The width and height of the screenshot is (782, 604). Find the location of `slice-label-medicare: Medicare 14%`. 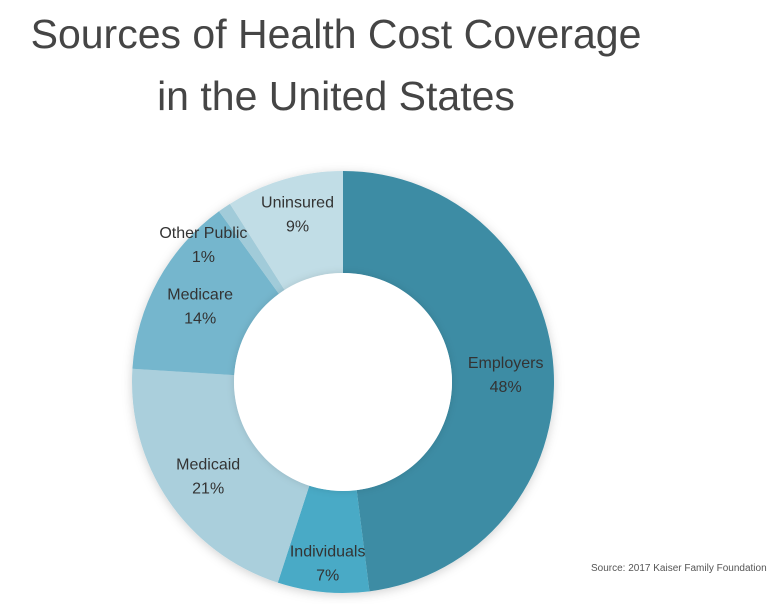

slice-label-medicare: Medicare 14% is located at coordinates (200, 306).